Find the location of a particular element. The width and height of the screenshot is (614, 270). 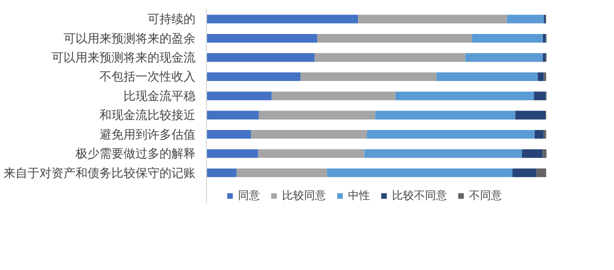

y-tick-label: 不包括一次性收入 is located at coordinates (148, 77).